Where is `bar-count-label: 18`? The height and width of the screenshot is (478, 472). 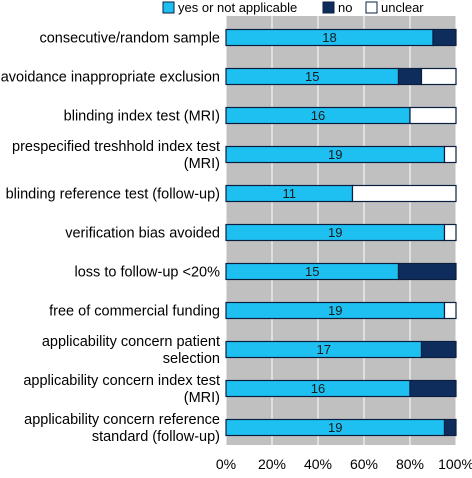
bar-count-label: 18 is located at coordinates (329, 37).